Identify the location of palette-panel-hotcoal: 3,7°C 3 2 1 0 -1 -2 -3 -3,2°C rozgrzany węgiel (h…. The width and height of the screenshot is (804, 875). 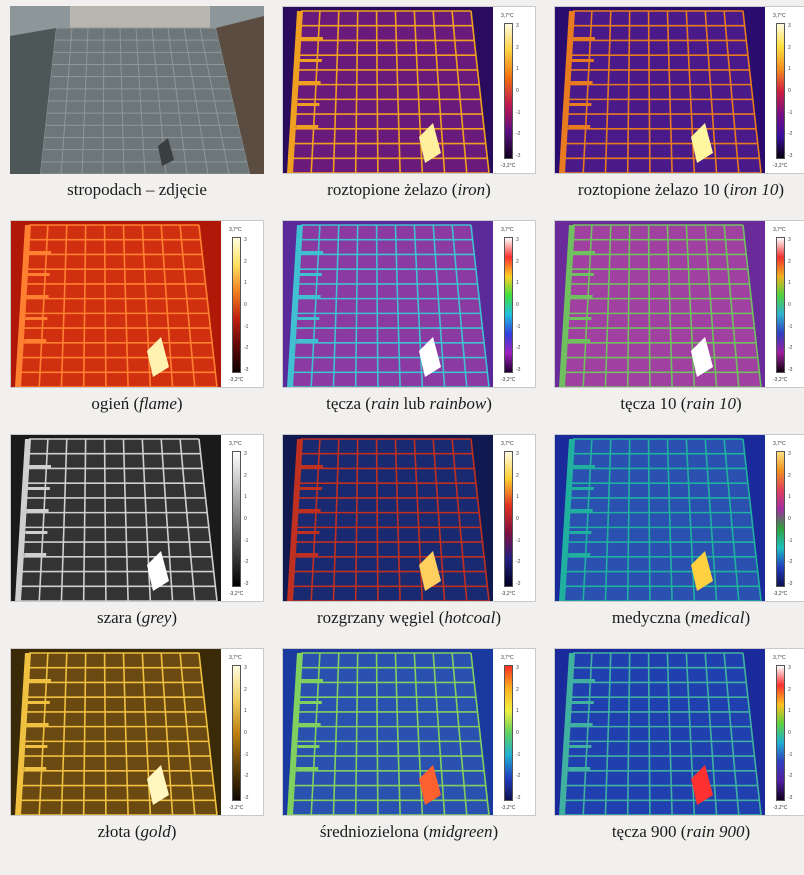
(409, 541).